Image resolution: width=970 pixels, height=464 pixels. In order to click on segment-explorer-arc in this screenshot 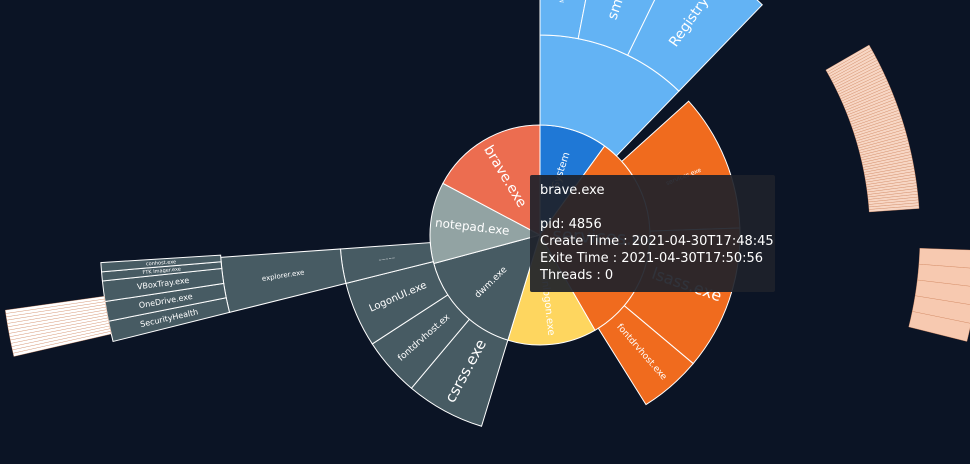, I will do `click(283, 281)`.